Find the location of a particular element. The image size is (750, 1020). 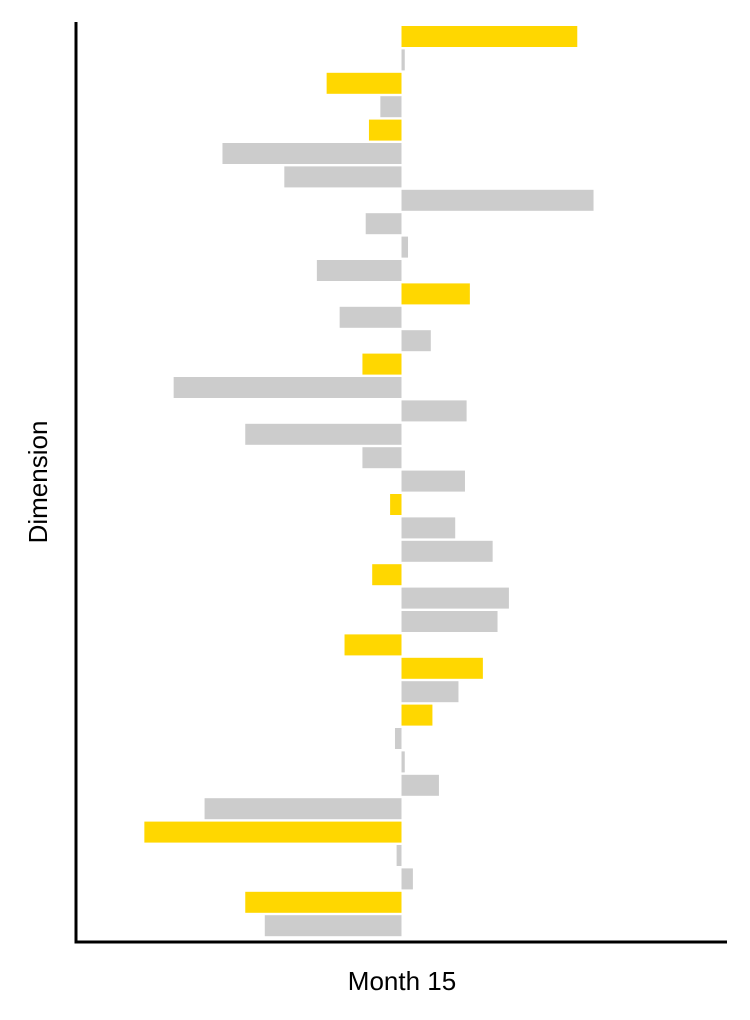

y-axis-title: Dimension is located at coordinates (38, 482).